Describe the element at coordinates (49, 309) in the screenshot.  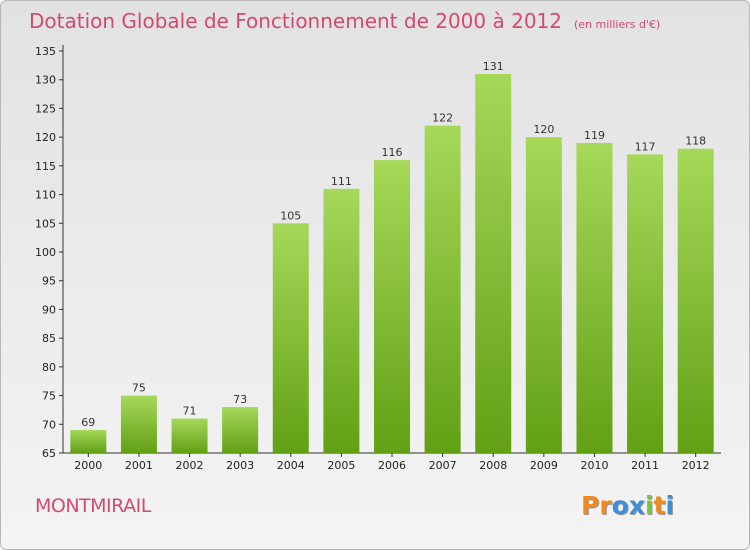
I see `y-tick-label: 90` at that location.